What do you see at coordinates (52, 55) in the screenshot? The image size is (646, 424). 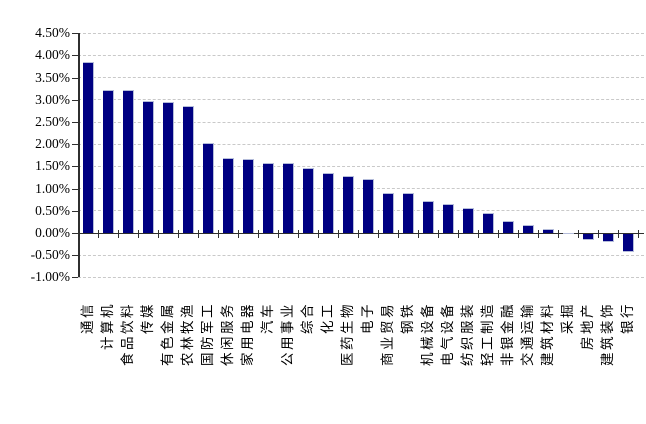 I see `y-axis-tick-label: 4.00%` at bounding box center [52, 55].